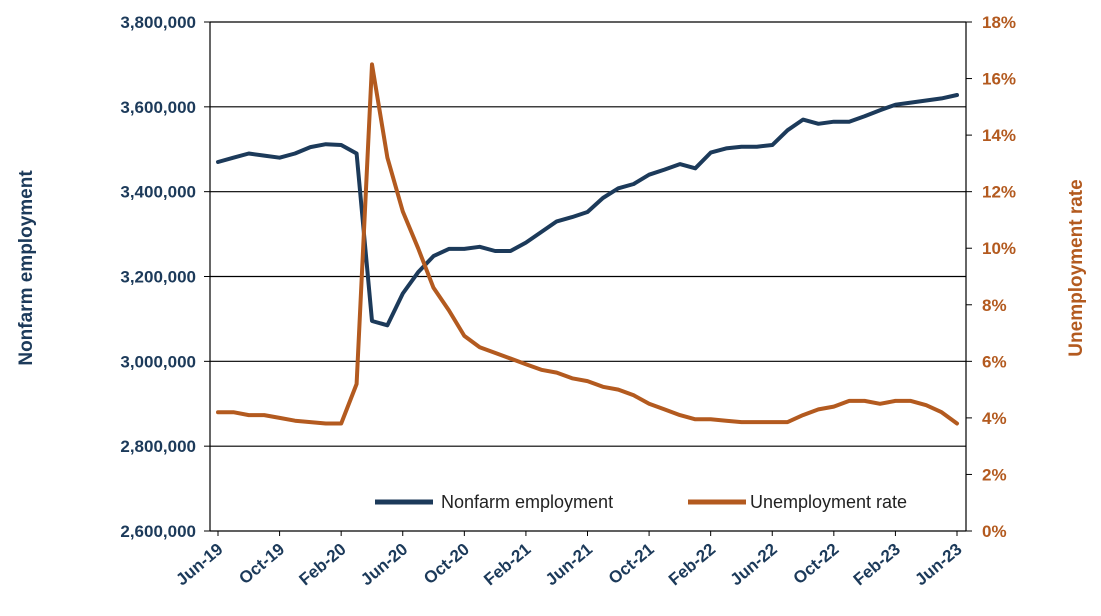 Image resolution: width=1101 pixels, height=616 pixels. Describe the element at coordinates (999, 248) in the screenshot. I see `right-y-tick-label: 10%` at that location.